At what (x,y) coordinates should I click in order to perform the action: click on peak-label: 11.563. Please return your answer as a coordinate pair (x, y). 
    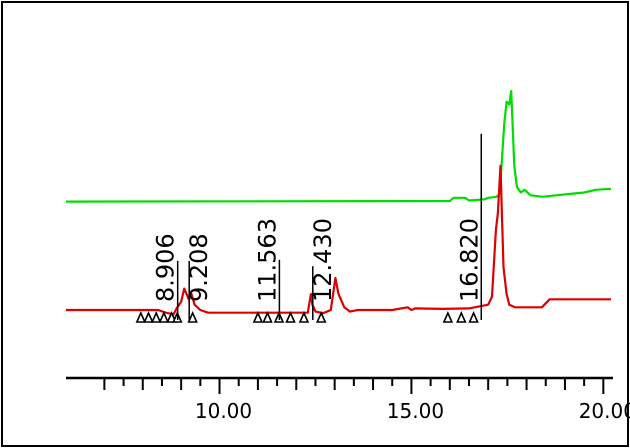
    Looking at the image, I should click on (267, 260).